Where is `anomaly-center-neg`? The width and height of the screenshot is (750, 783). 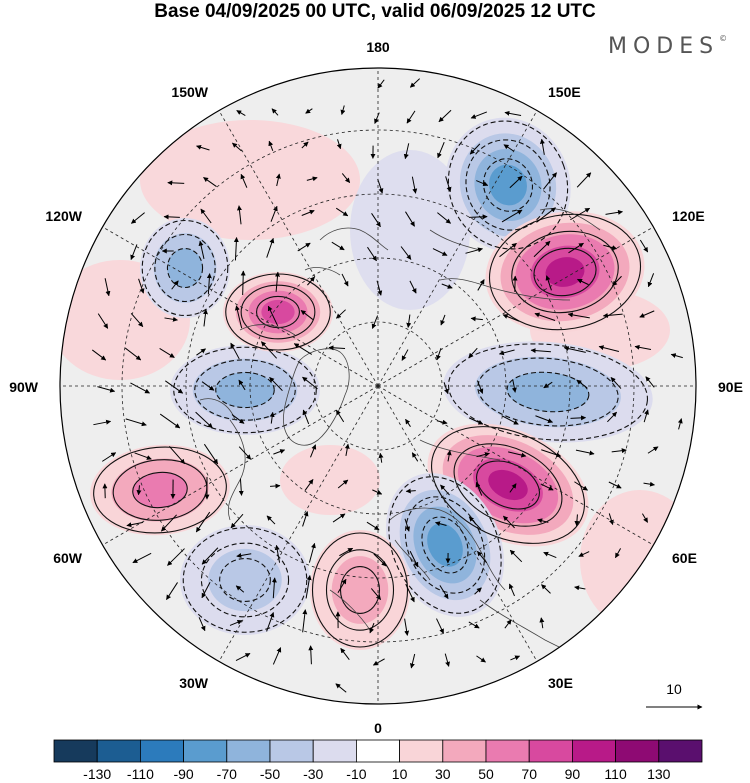 anomaly-center-neg is located at coordinates (245, 390).